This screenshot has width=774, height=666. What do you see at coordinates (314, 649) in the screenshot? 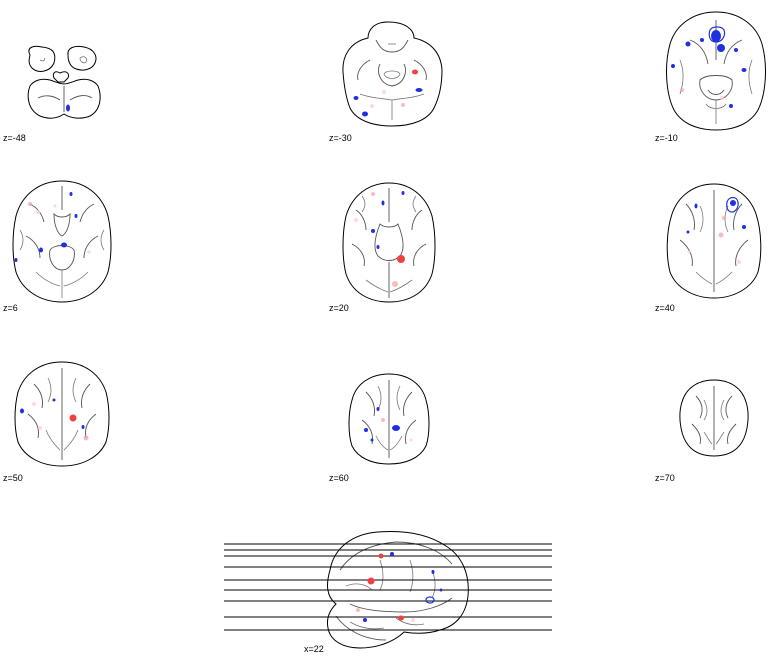
I see `slice-label-x22: x=22` at bounding box center [314, 649].